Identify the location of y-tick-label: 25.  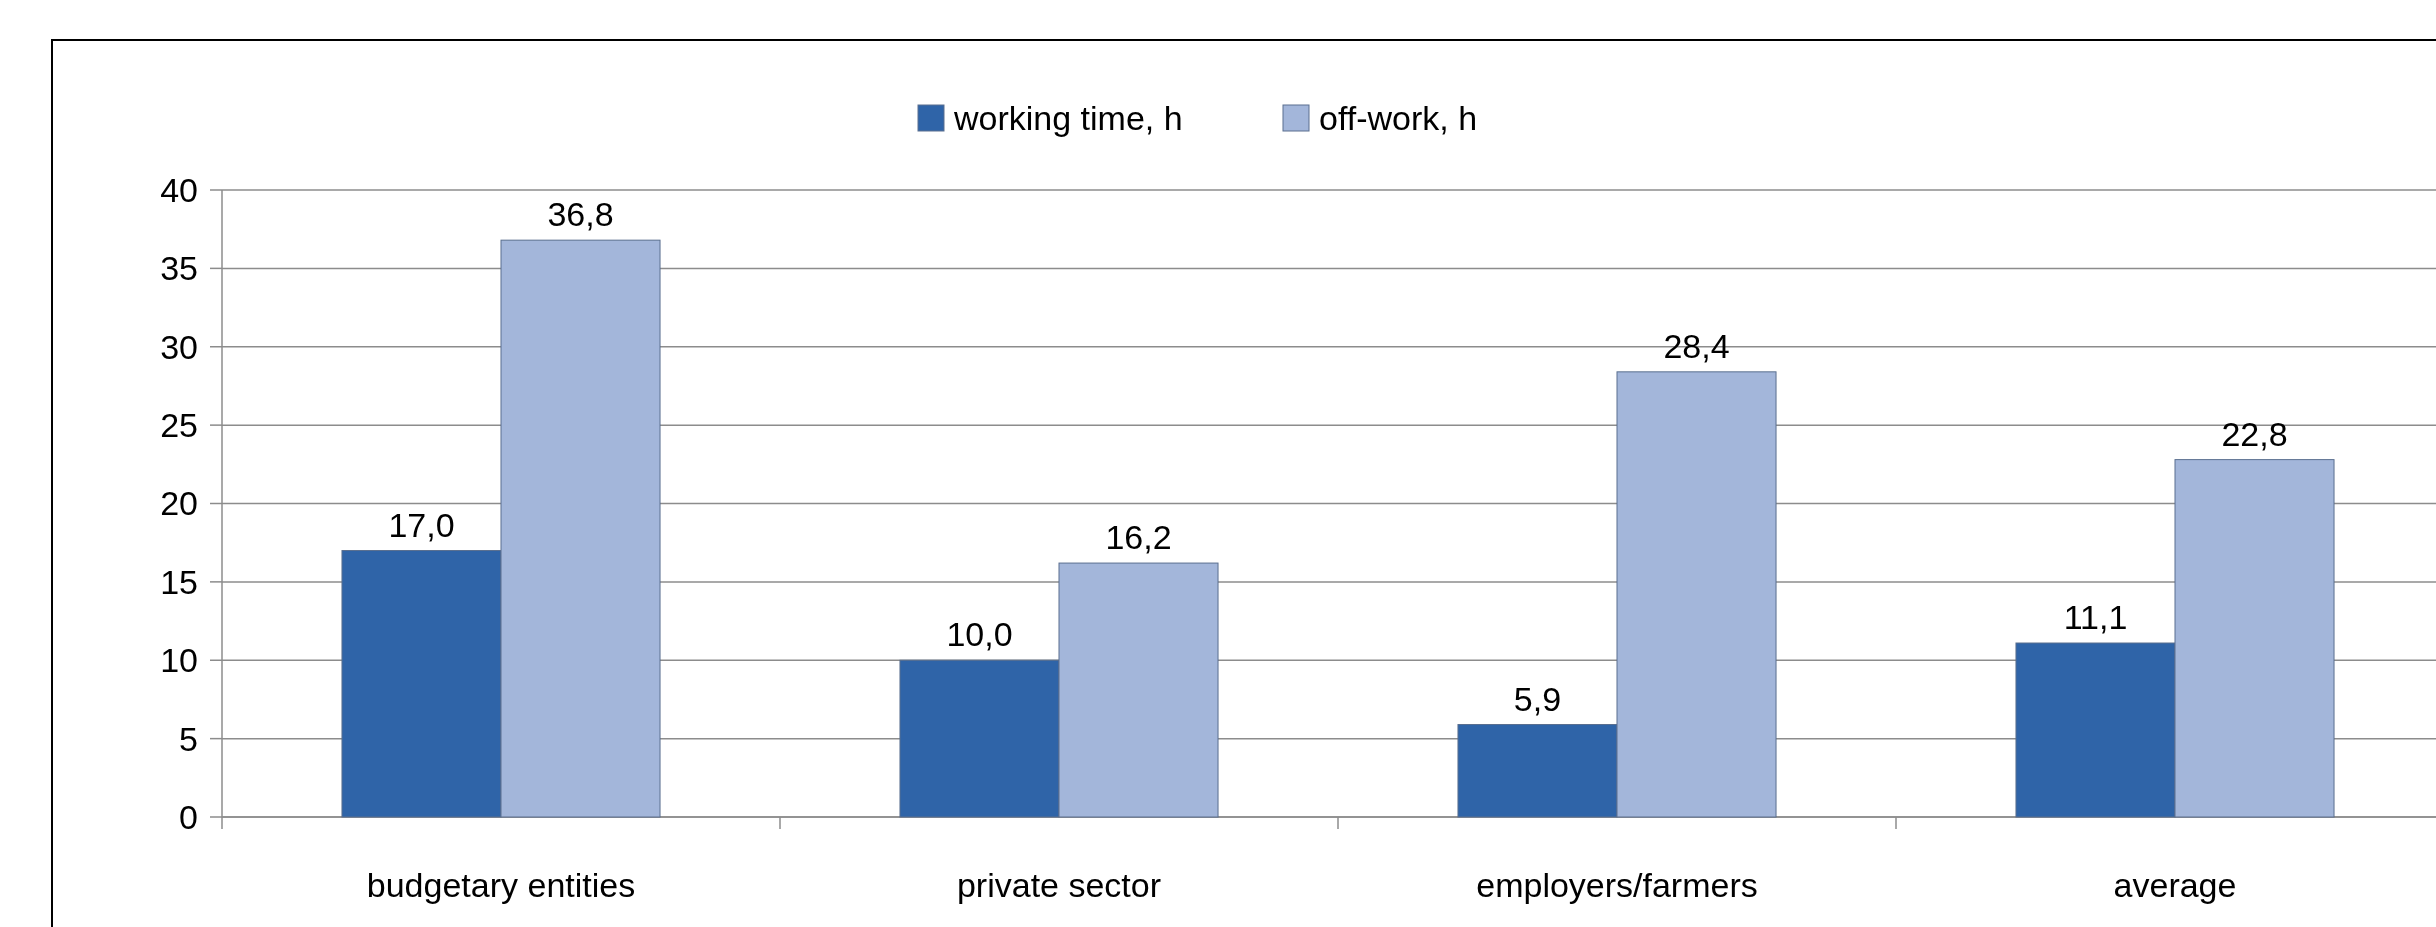
(179, 425).